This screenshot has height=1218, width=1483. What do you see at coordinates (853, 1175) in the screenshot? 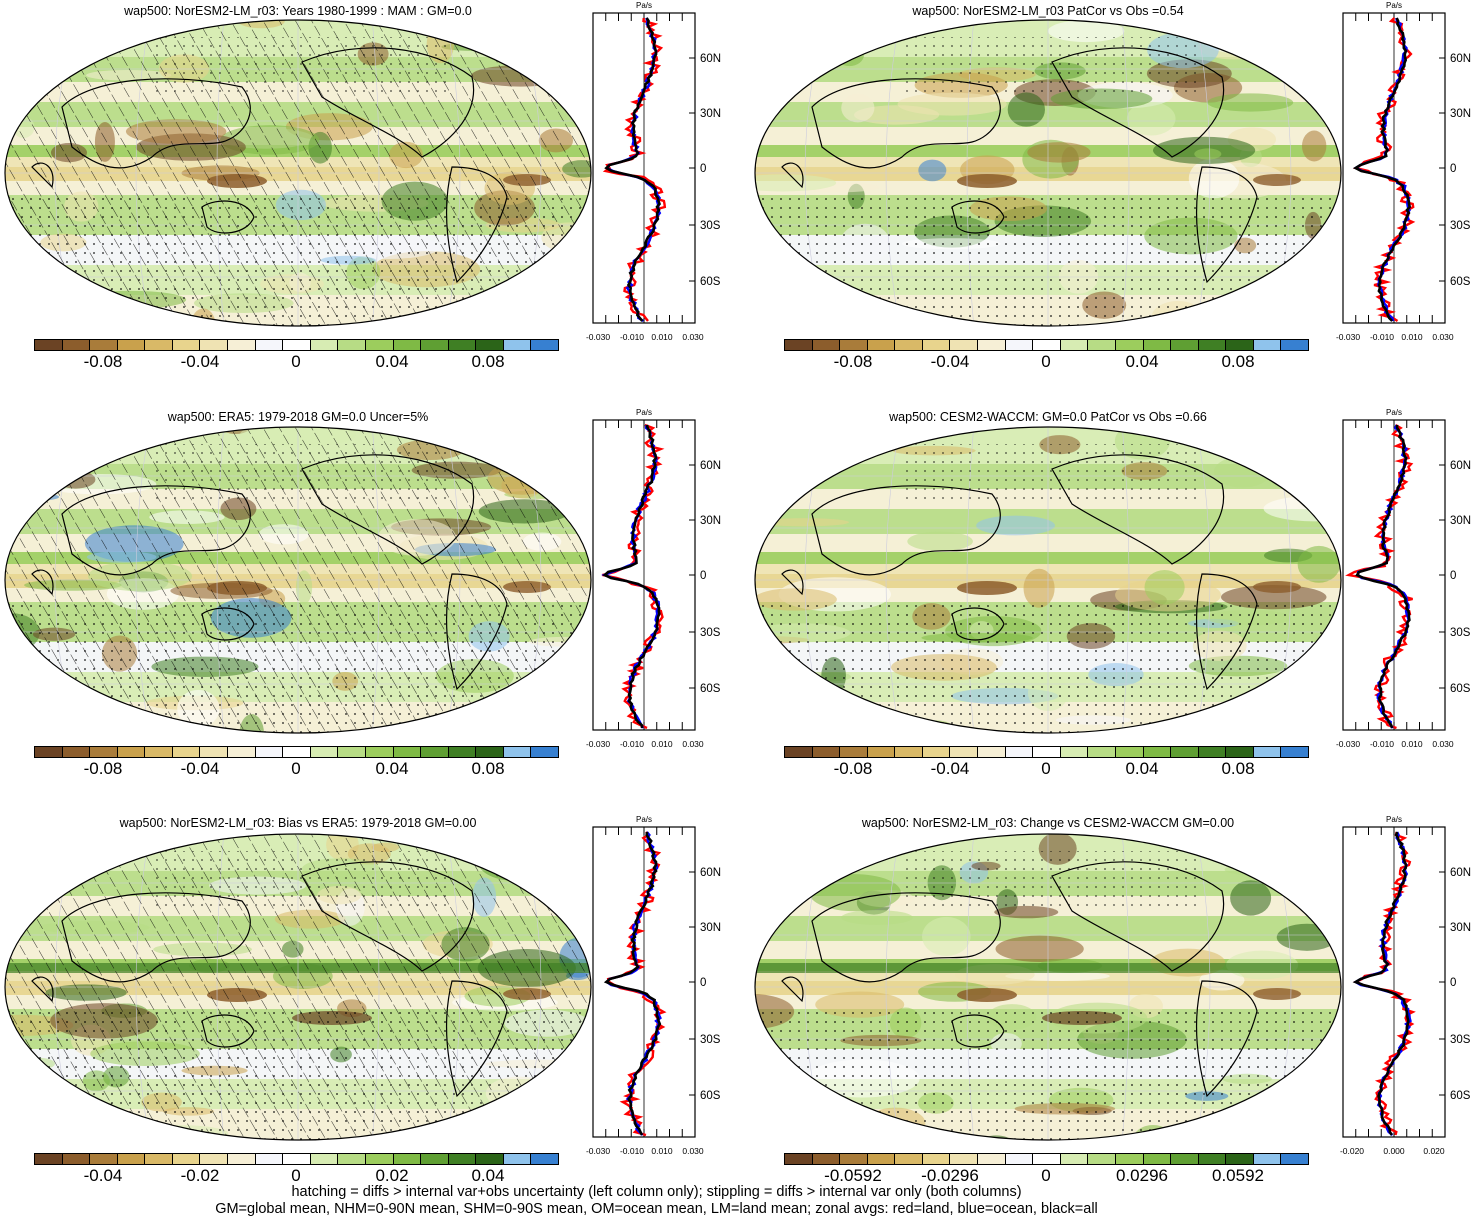
I see `colorbar-tick-label: -0.0592` at bounding box center [853, 1175].